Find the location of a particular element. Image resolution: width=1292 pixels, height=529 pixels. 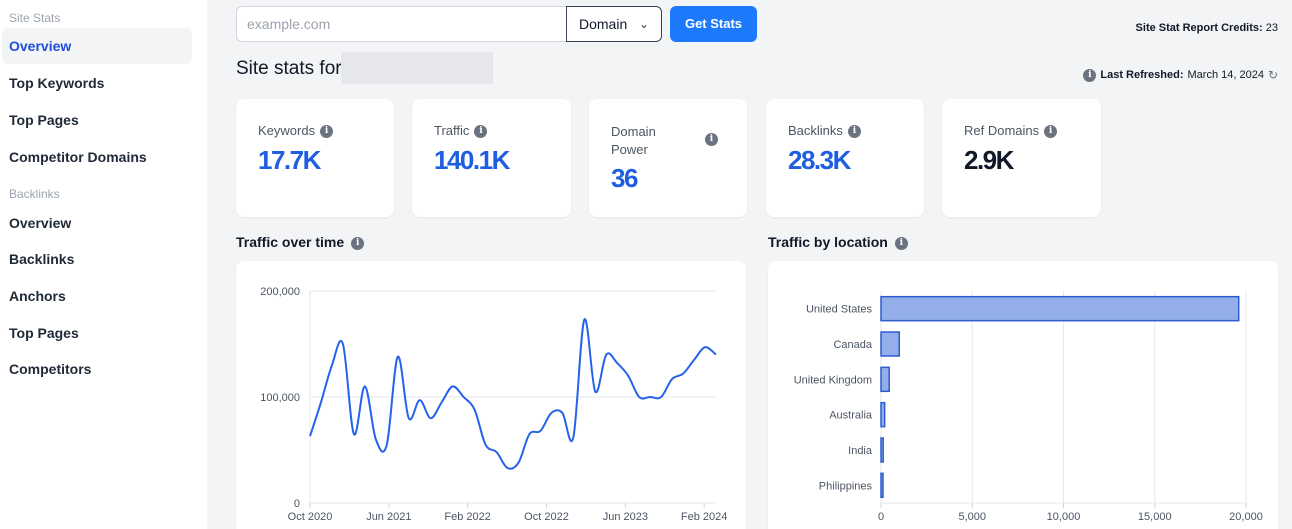

get-stats-button: Get Stats is located at coordinates (713, 24).